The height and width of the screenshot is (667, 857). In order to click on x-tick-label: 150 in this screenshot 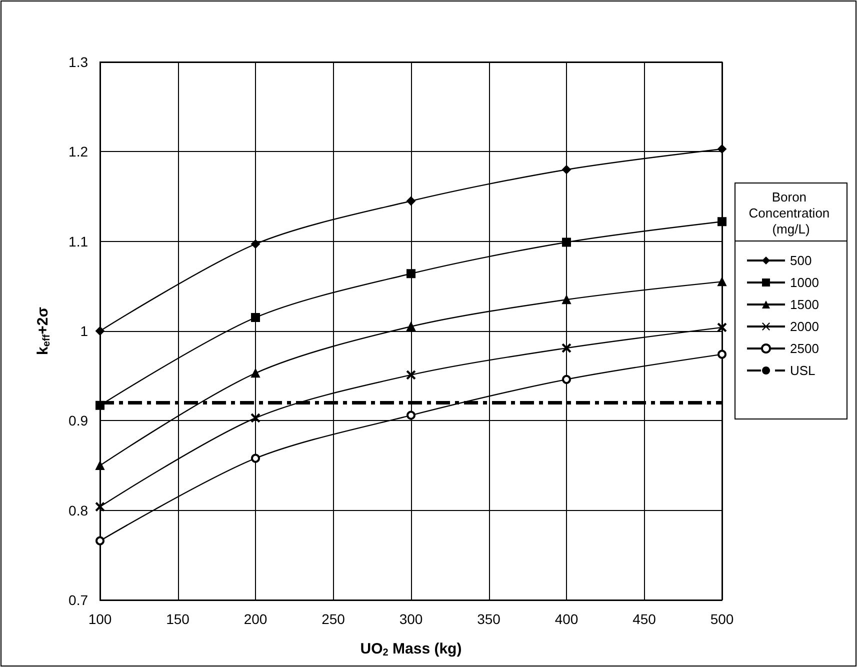, I will do `click(178, 619)`.